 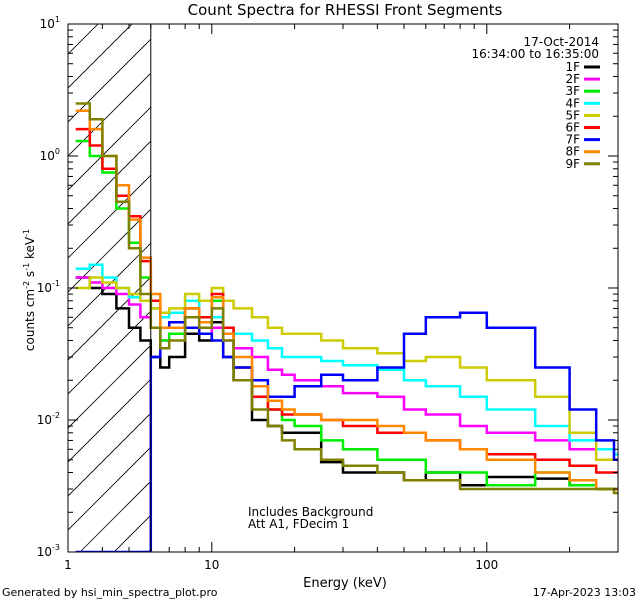 I want to click on time-range-label: 16:34:00 to 16:35:00, so click(x=535, y=54).